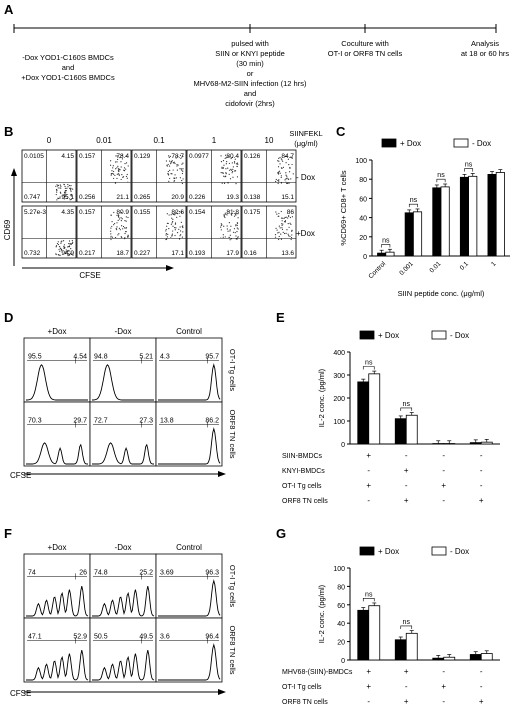 The image size is (520, 717). Describe the element at coordinates (167, 420) in the screenshot. I see `pct-left: 13.8` at that location.